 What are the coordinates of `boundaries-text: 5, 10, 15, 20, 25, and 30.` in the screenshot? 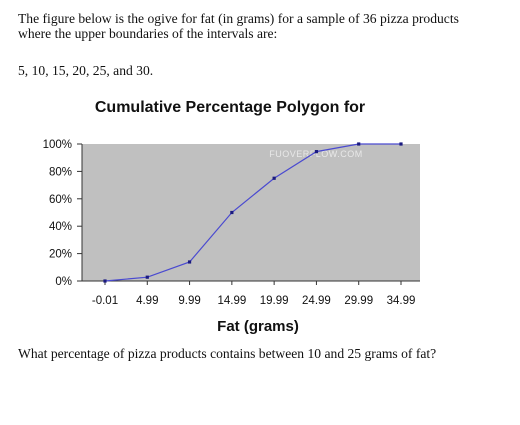 It's located at (86, 70).